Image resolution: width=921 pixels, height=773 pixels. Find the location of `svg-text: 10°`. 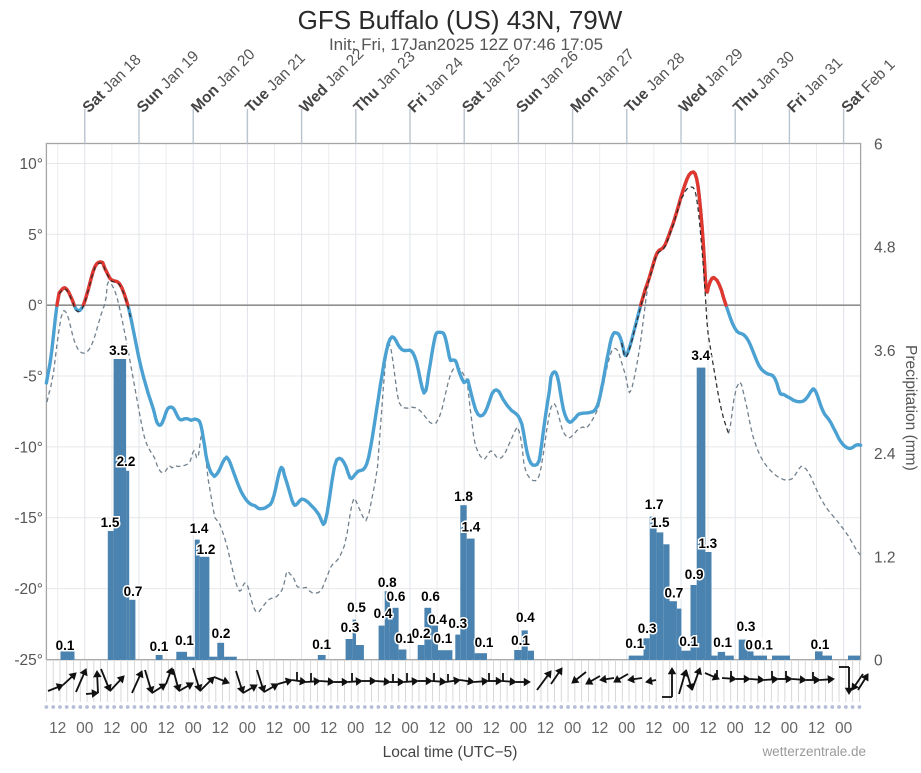

svg-text: 10° is located at coordinates (31, 164).